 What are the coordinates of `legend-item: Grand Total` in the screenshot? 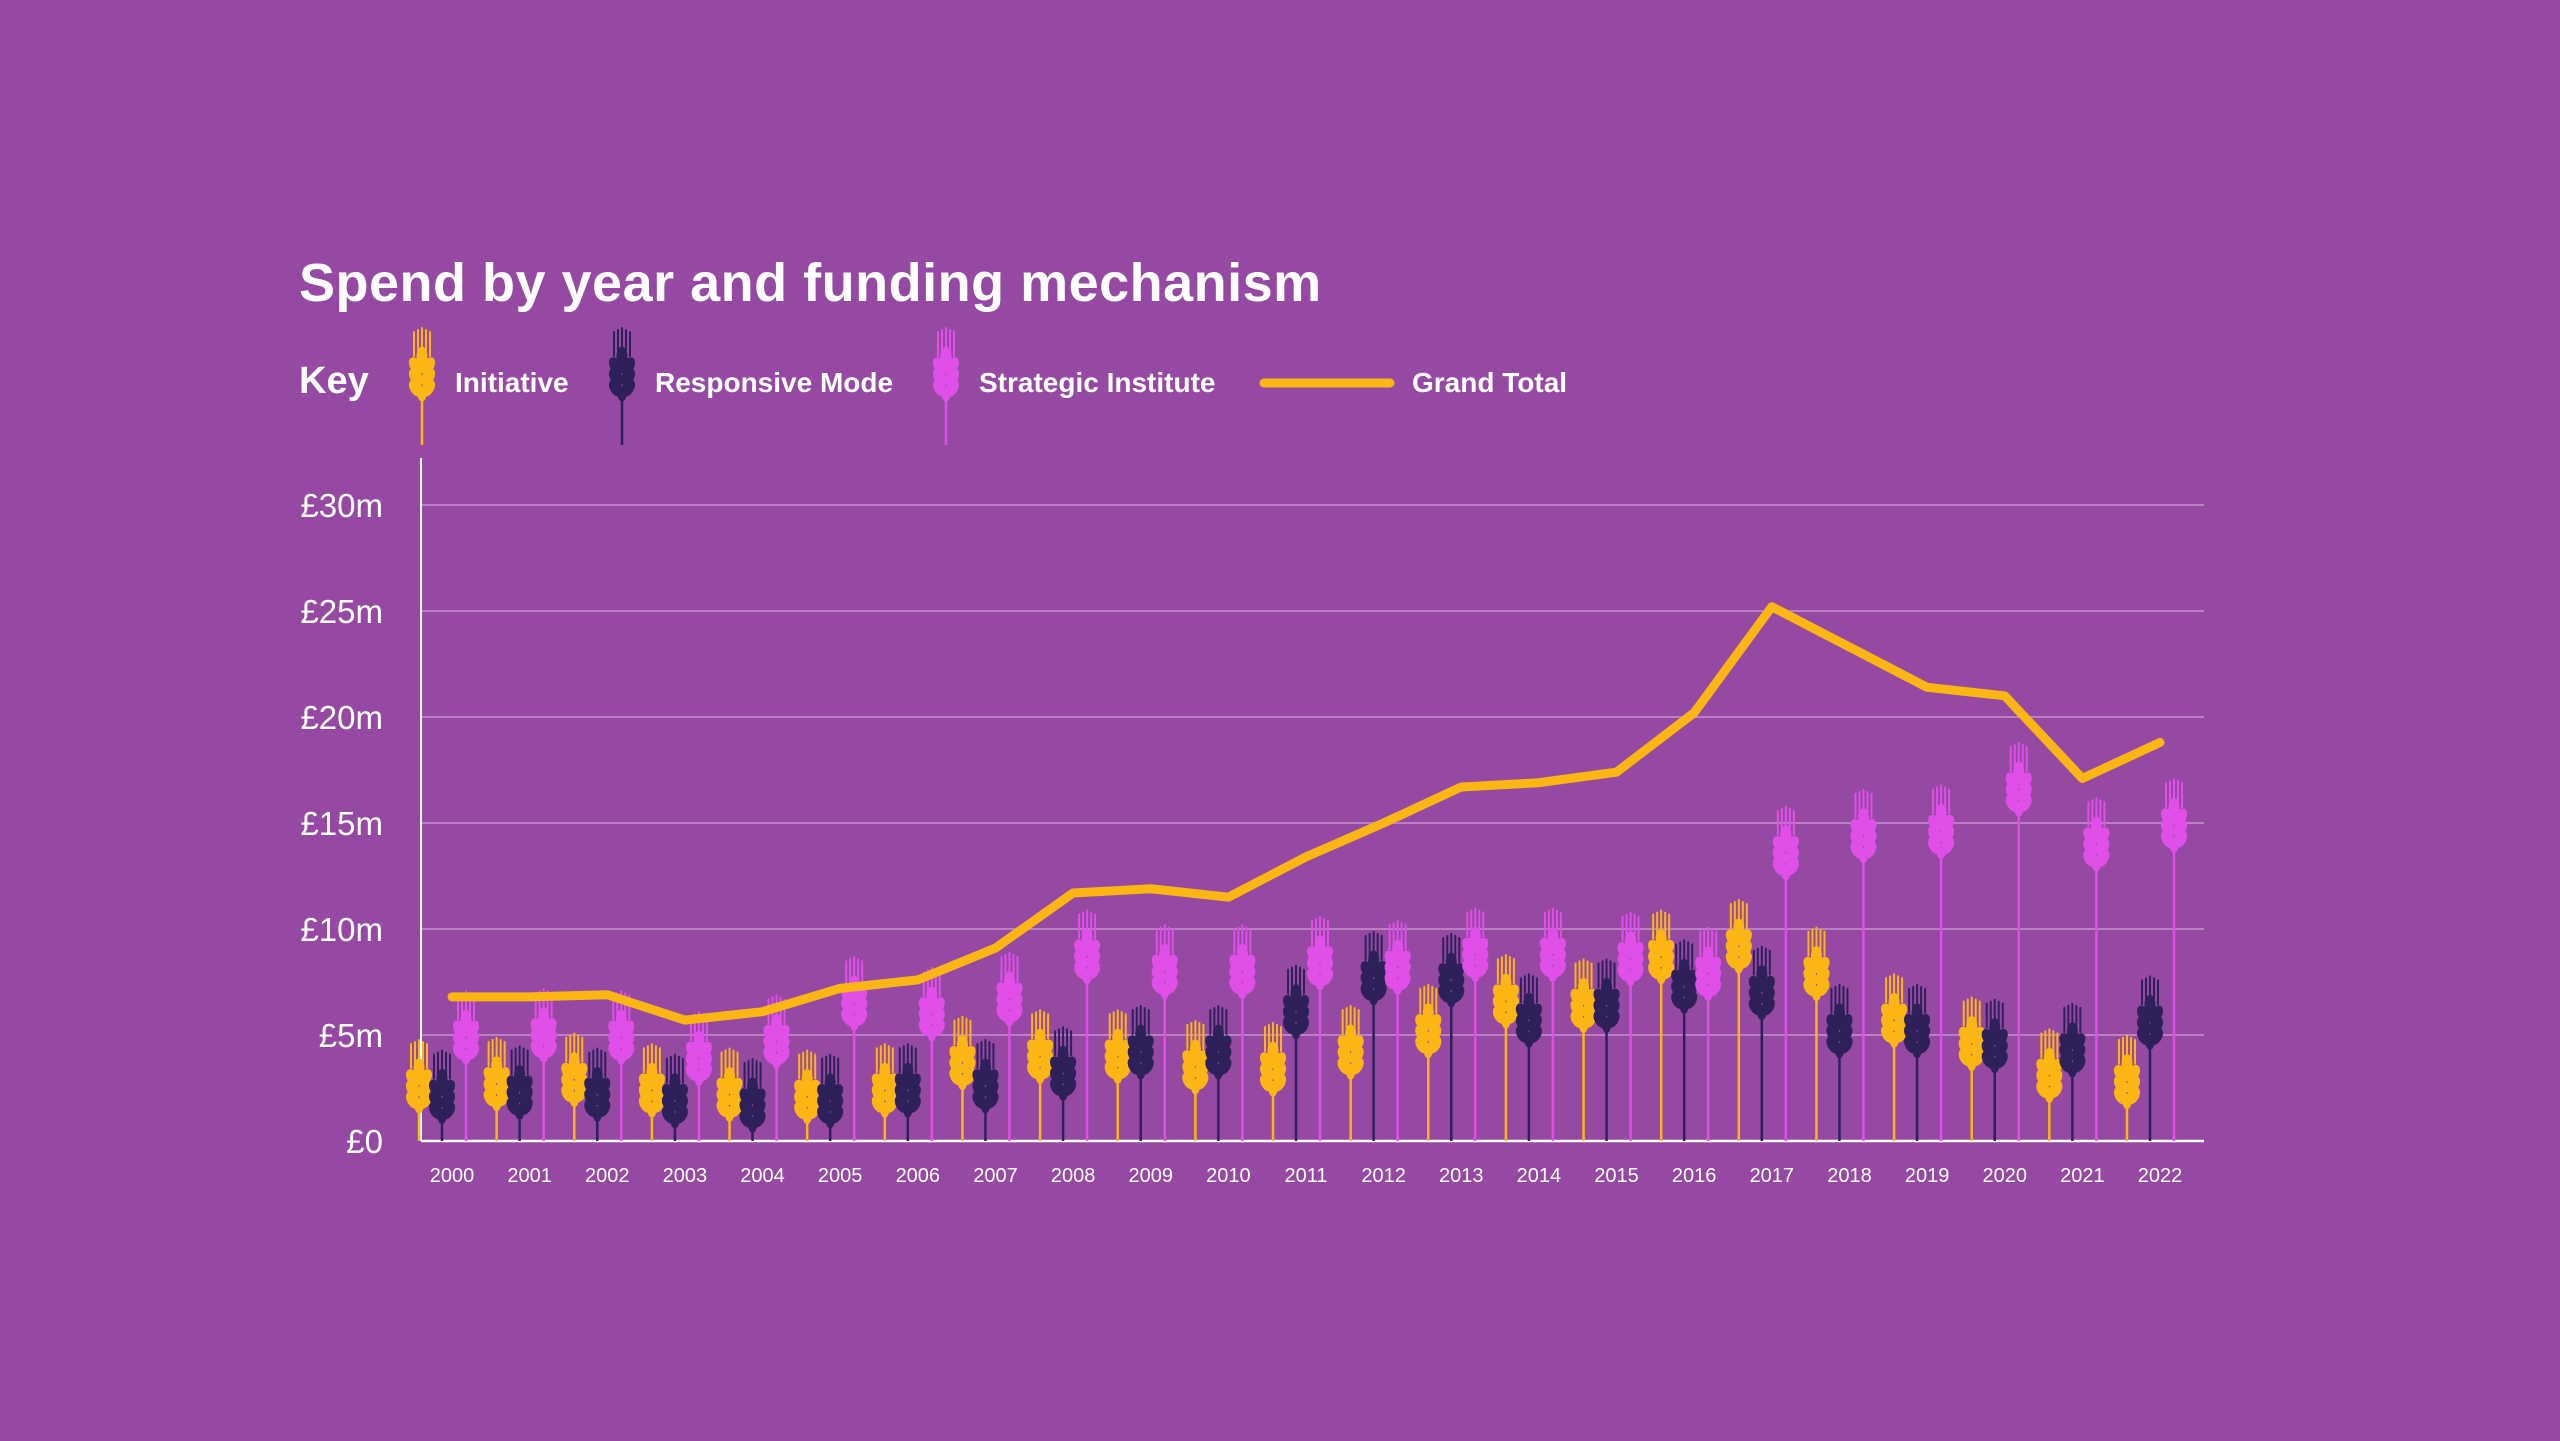 It's located at (1413, 382).